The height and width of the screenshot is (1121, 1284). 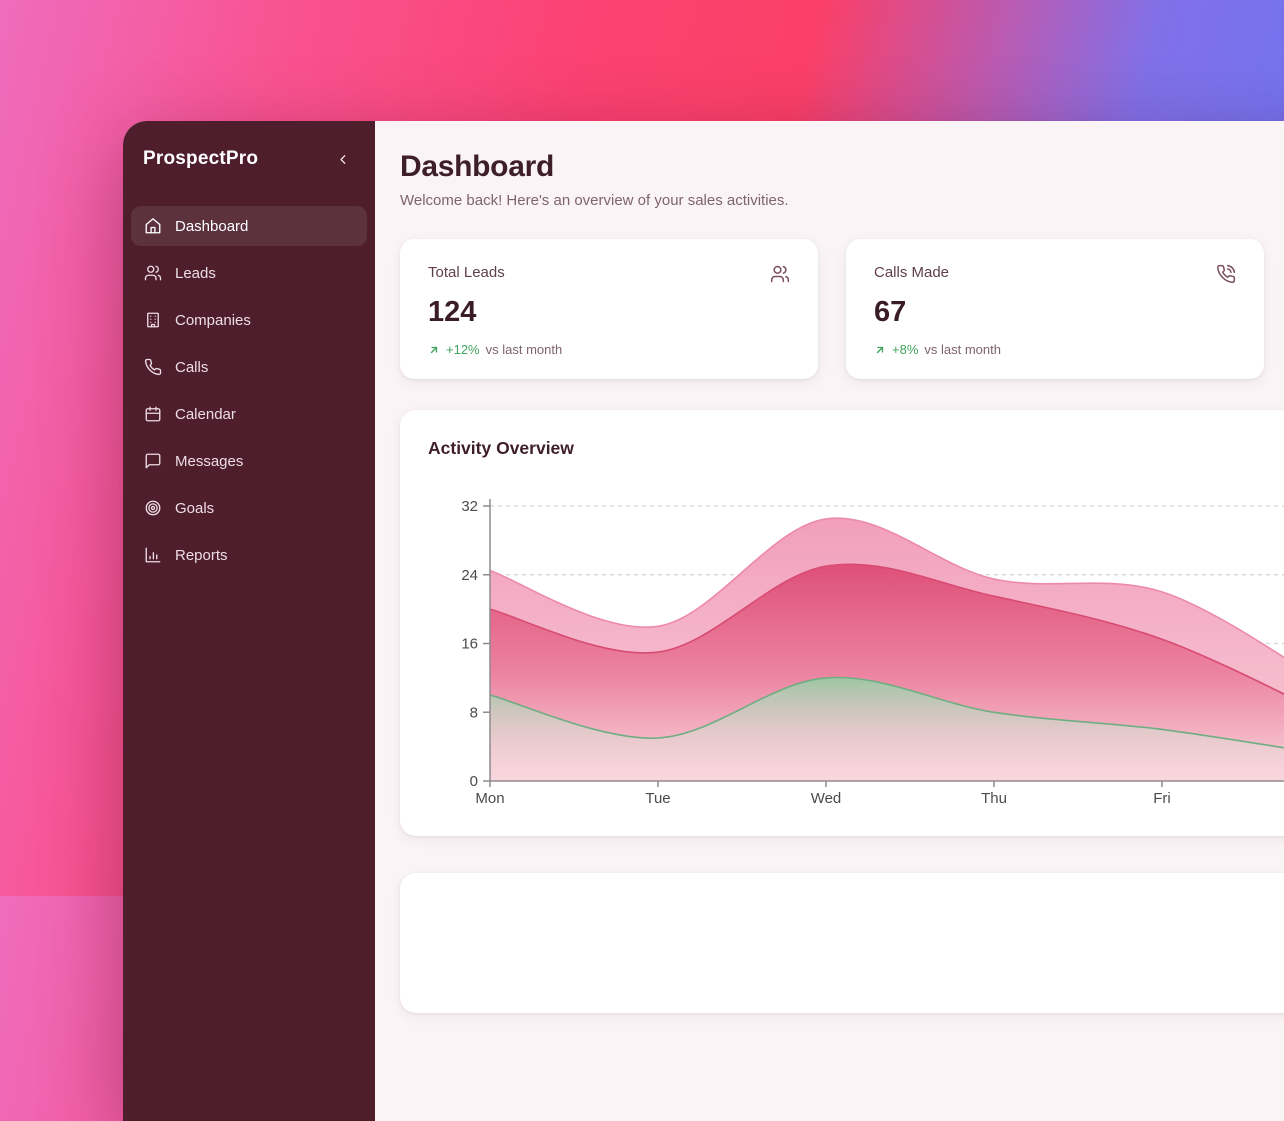 What do you see at coordinates (195, 273) in the screenshot?
I see `sidebar-item-label: Leads` at bounding box center [195, 273].